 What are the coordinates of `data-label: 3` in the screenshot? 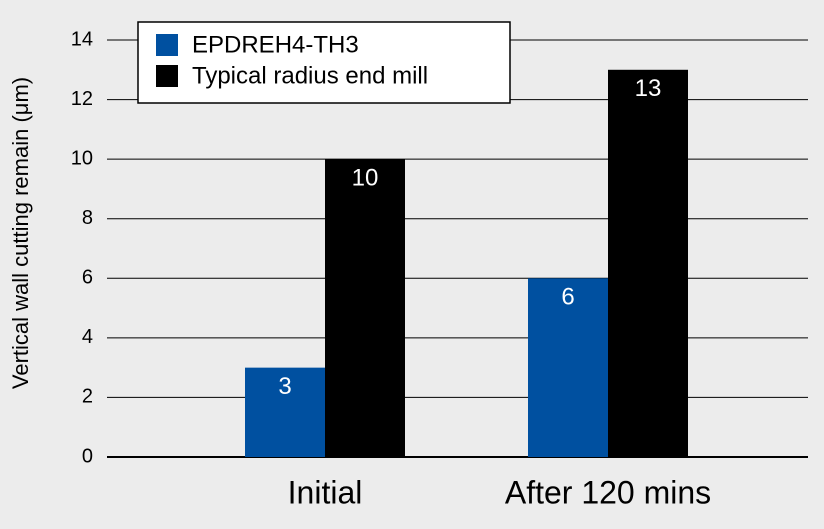 It's located at (284, 386).